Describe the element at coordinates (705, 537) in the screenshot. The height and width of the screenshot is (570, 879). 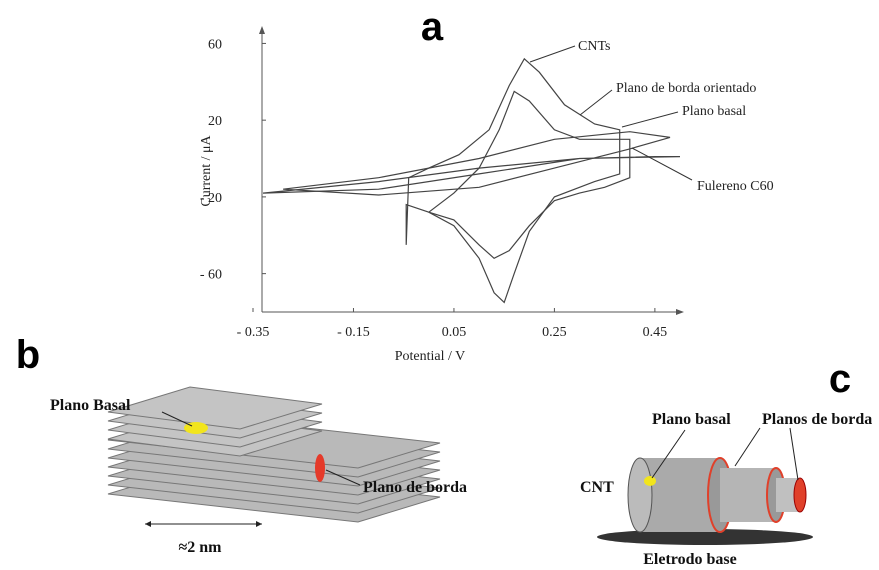
I see `electrode` at that location.